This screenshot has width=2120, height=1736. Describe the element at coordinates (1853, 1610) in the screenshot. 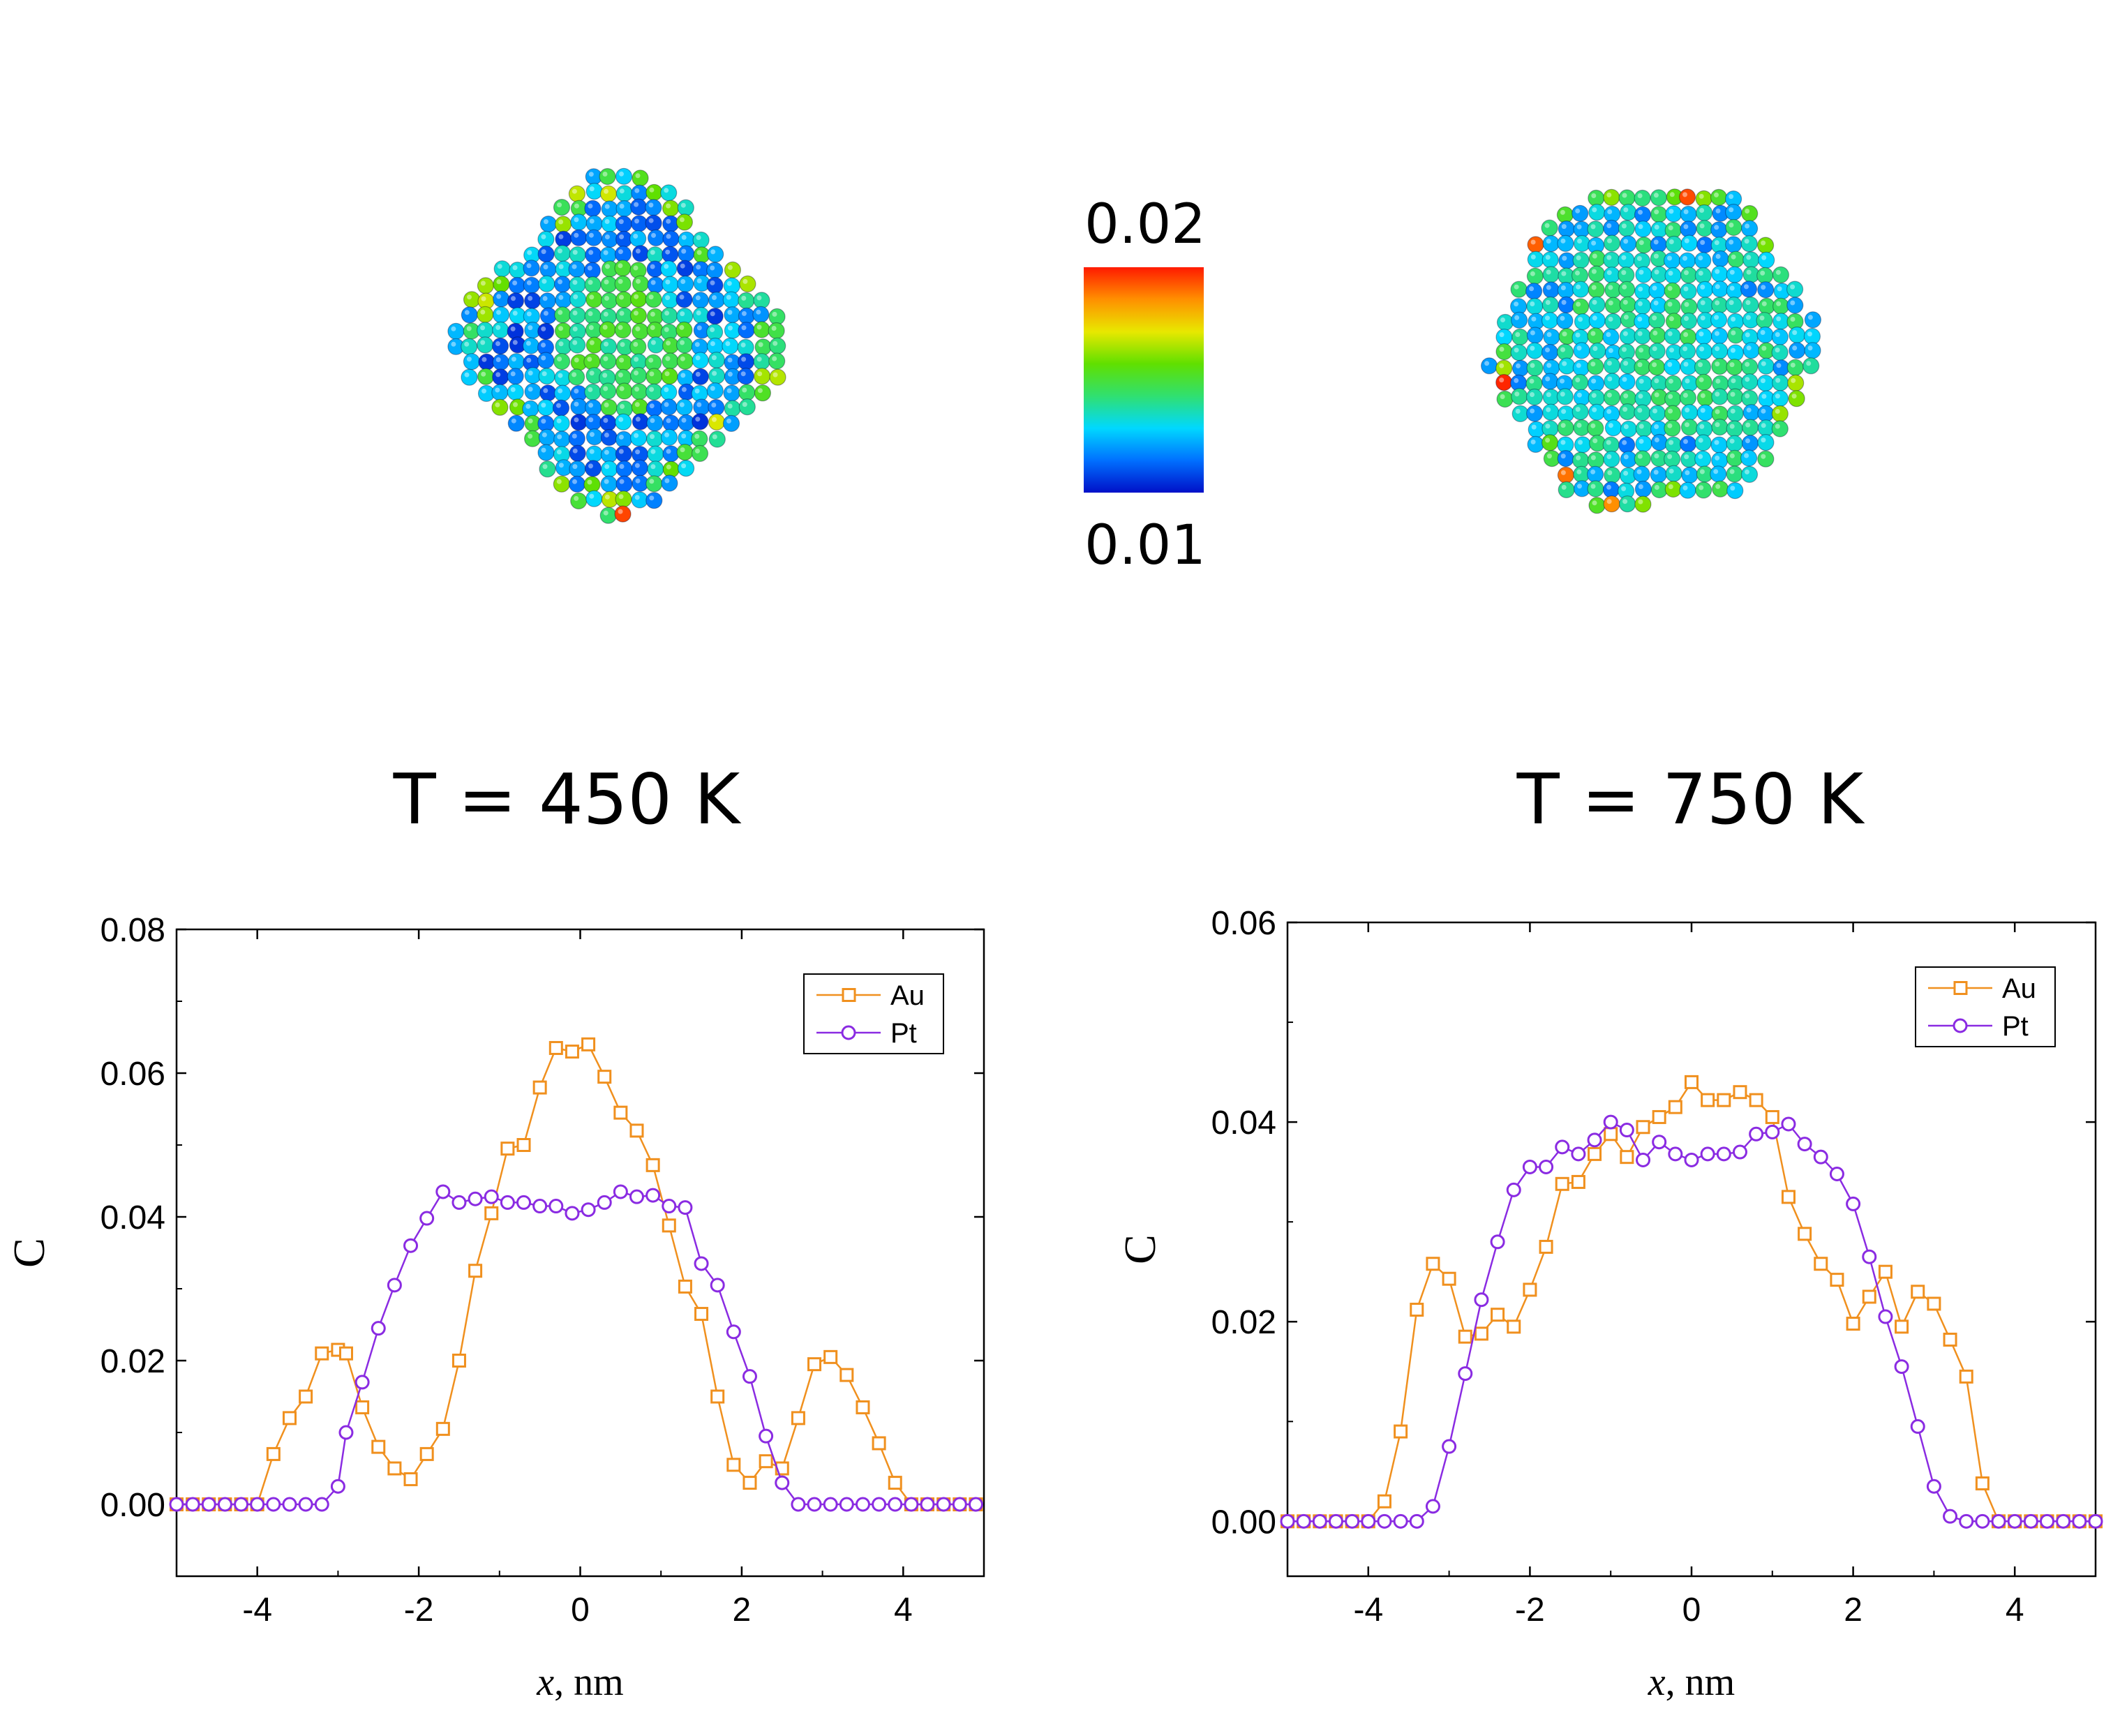

I see `x-tick-label: 2` at that location.